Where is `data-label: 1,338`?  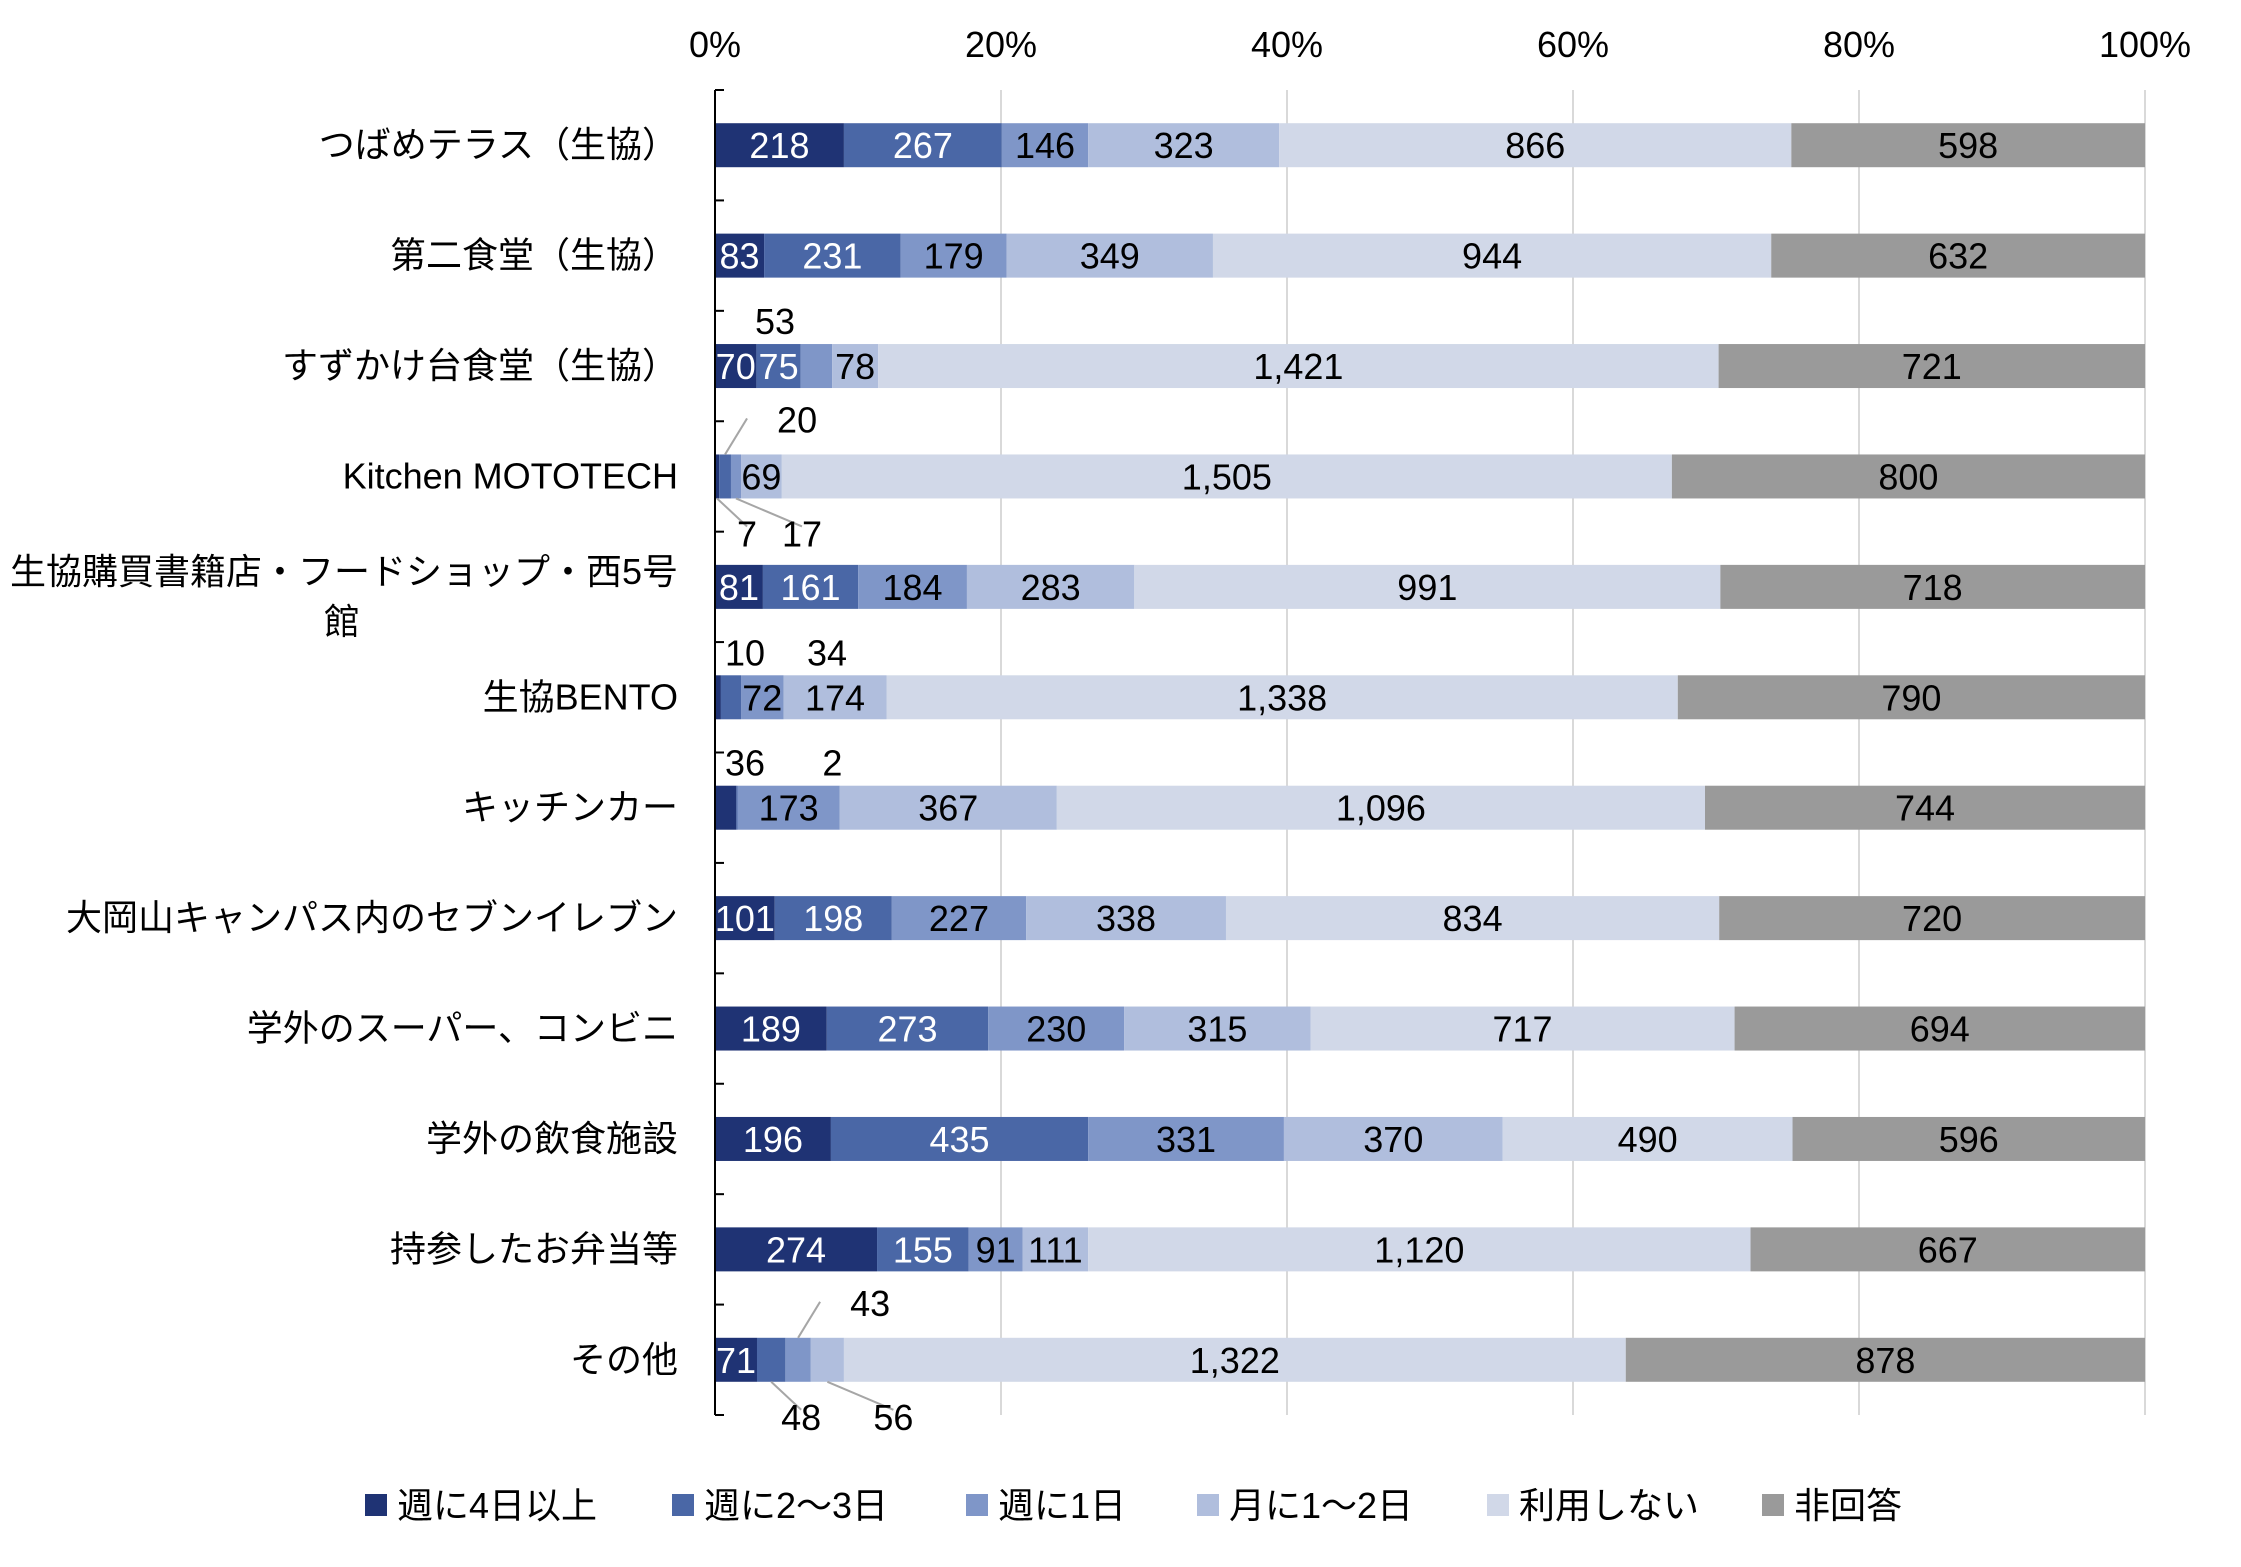 data-label: 1,338 is located at coordinates (1282, 697).